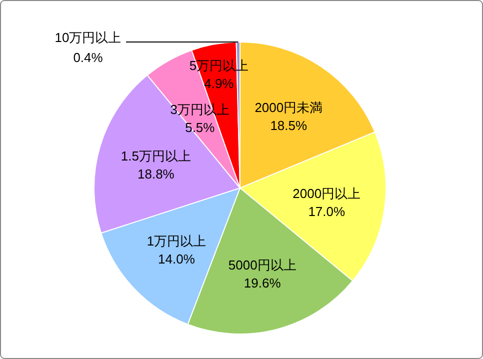  I want to click on data-label: 4.9%, so click(219, 84).